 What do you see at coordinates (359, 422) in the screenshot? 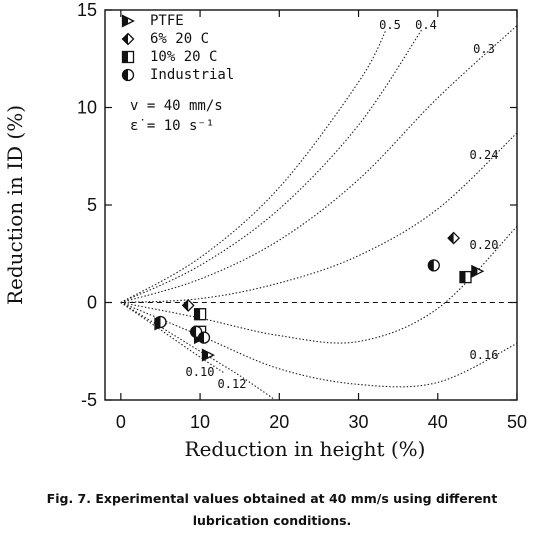
I see `x-tick-label: 30` at bounding box center [359, 422].